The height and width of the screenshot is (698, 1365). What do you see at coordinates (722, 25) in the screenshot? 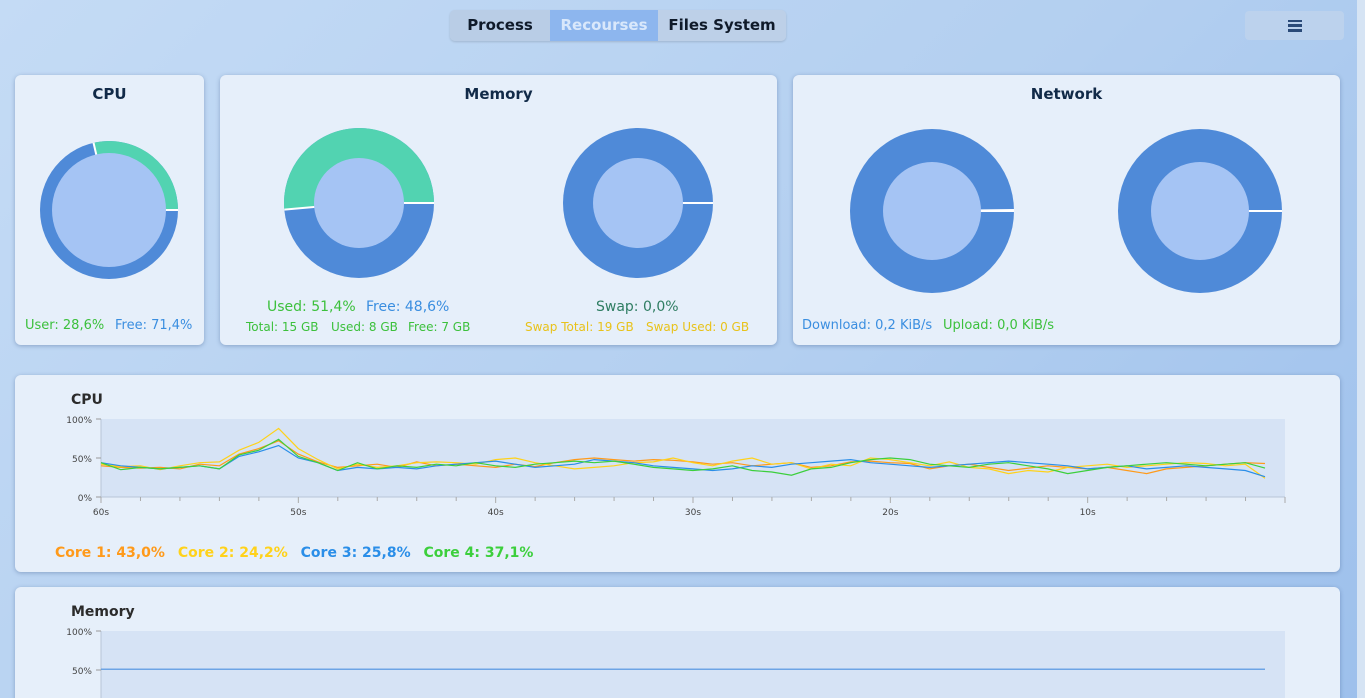
I see `tab-files-system: Files System` at bounding box center [722, 25].